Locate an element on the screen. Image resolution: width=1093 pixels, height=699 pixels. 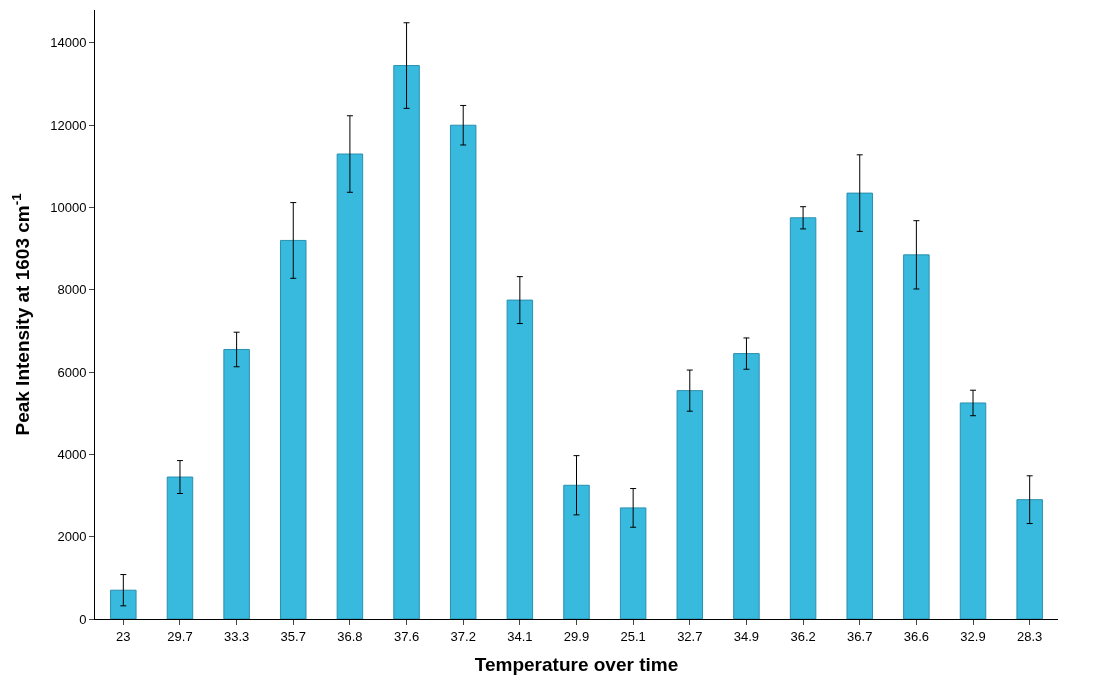
x-tick-label: 29.9 is located at coordinates (576, 636).